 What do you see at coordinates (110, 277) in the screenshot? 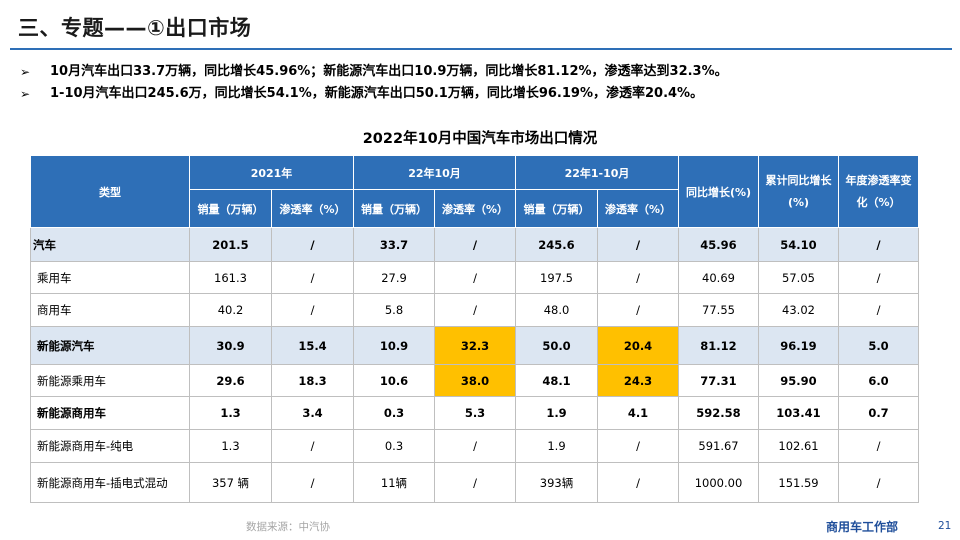
I see `row-label: 乘用车` at bounding box center [110, 277].